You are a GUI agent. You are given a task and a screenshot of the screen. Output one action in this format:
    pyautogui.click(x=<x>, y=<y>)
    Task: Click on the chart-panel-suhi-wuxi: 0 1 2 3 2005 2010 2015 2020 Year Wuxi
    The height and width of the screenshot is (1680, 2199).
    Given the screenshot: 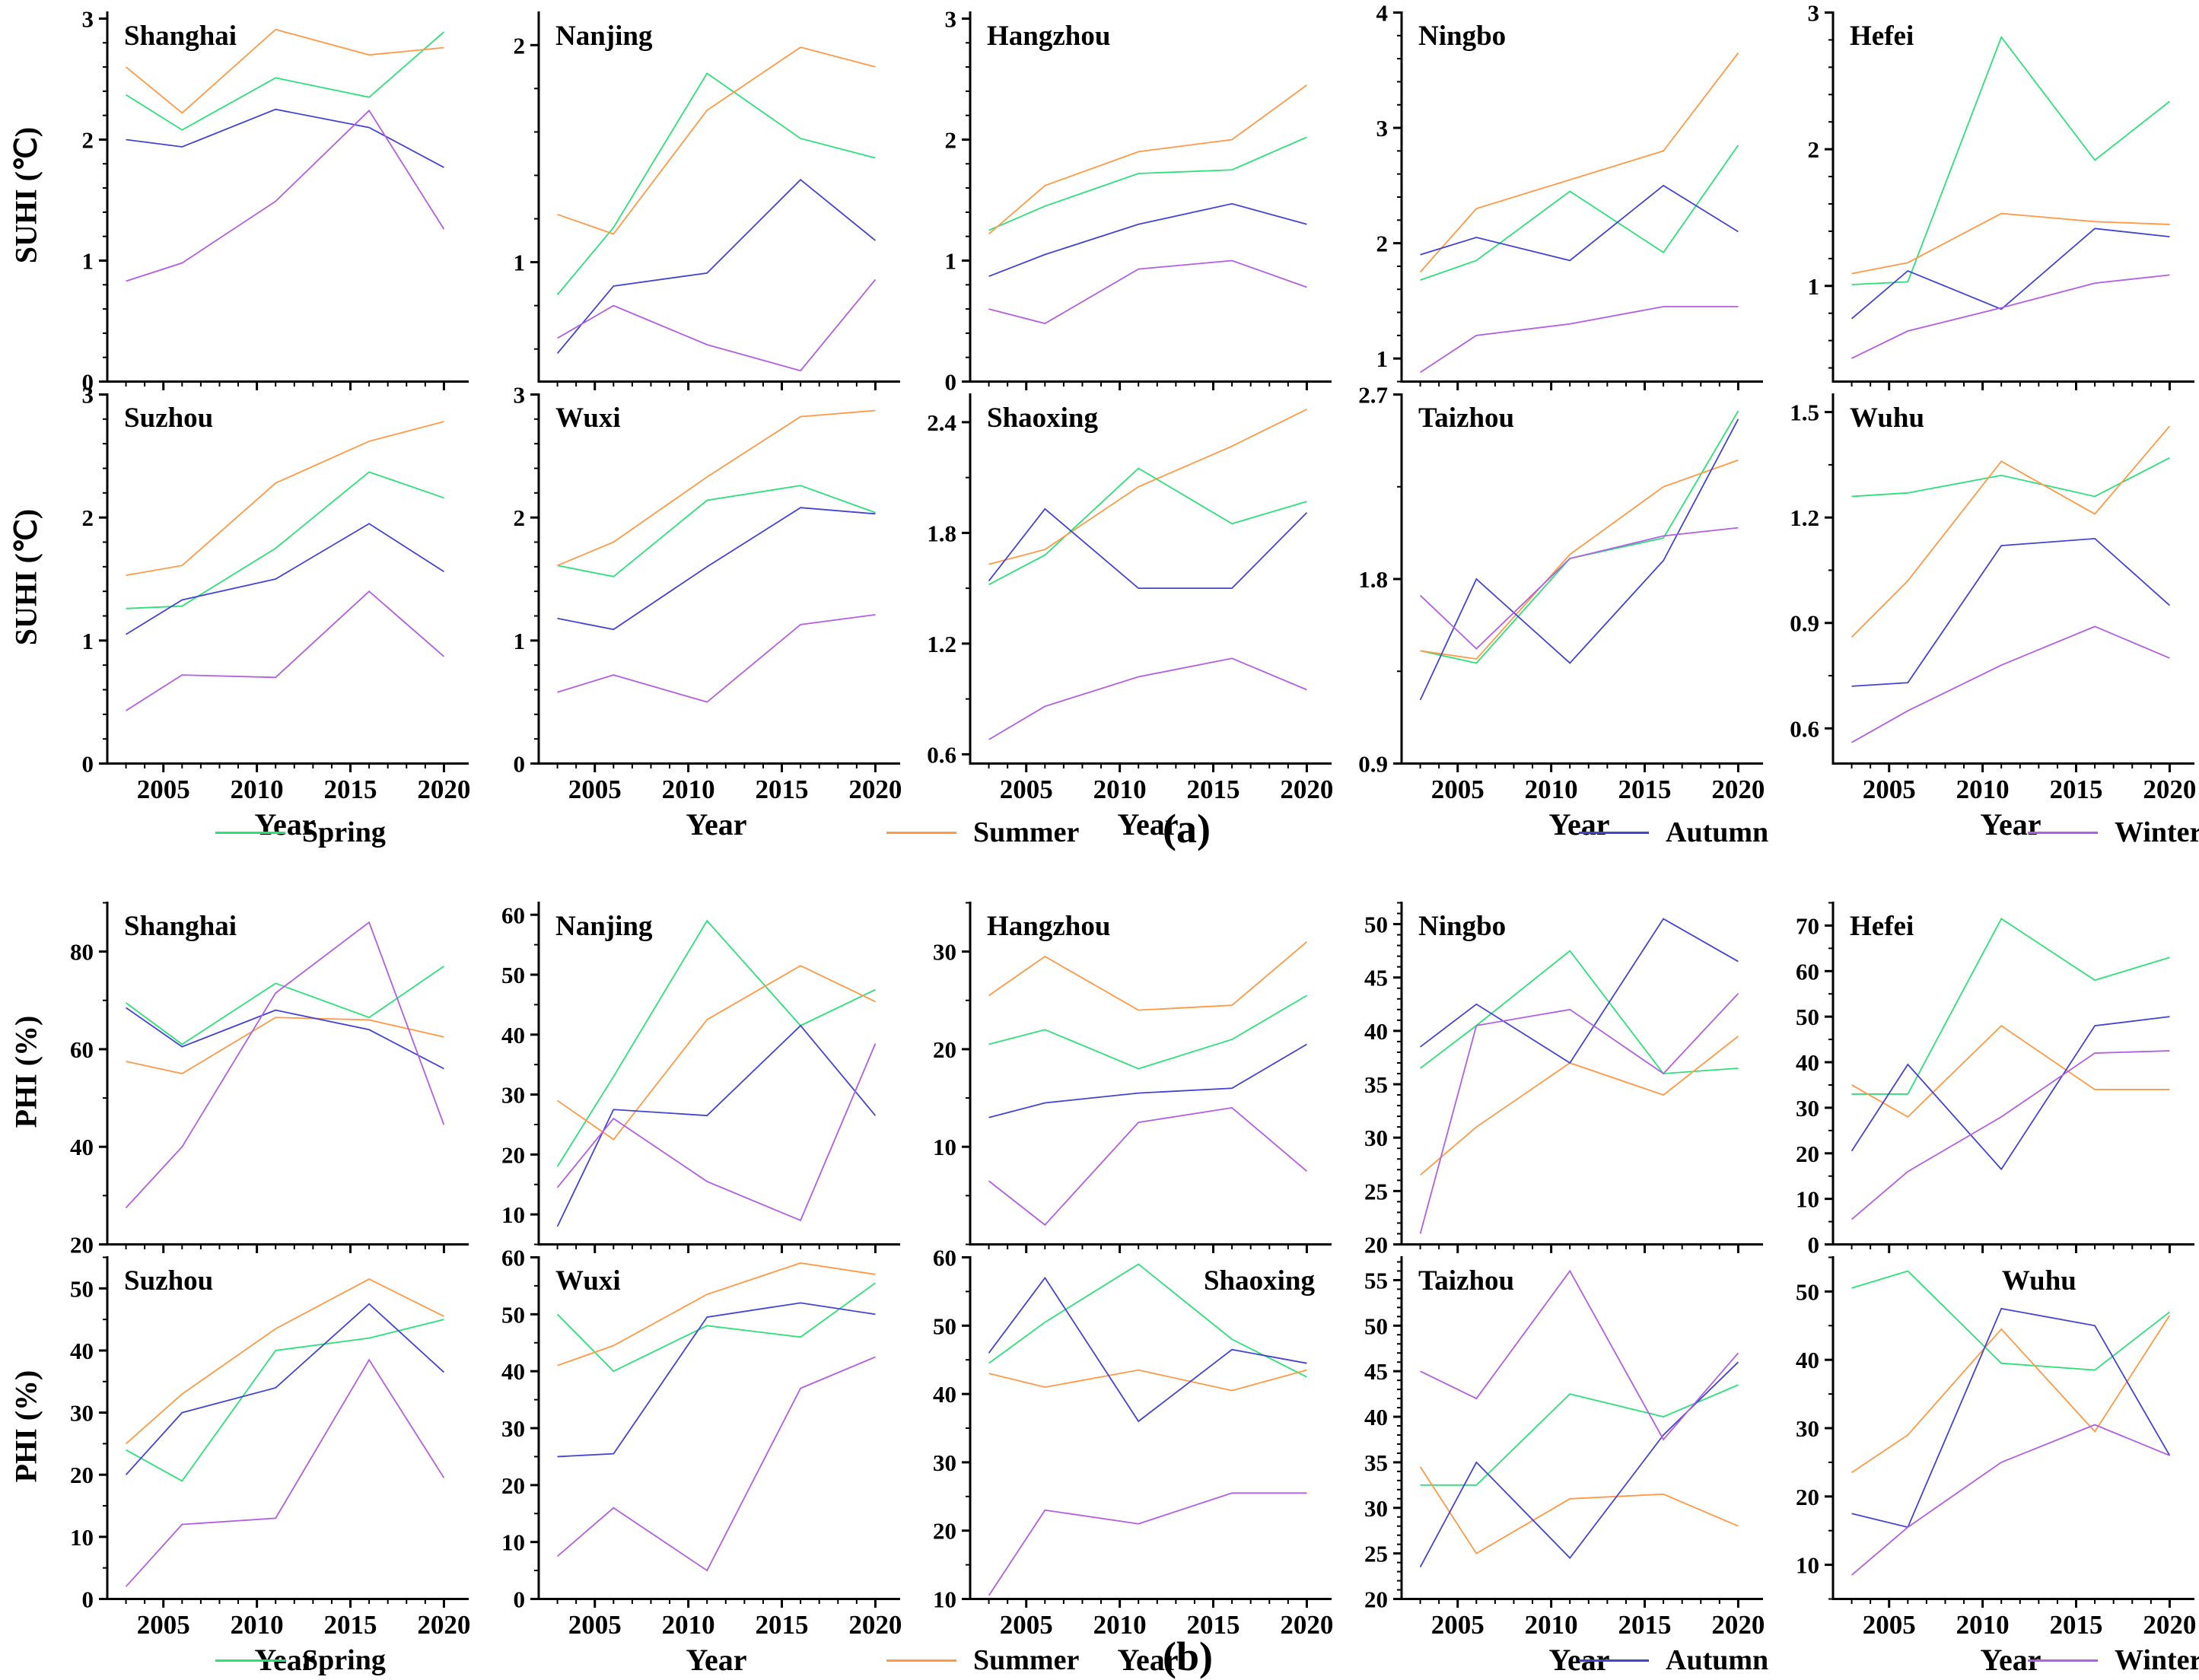 What is the action you would take?
    pyautogui.click(x=708, y=612)
    